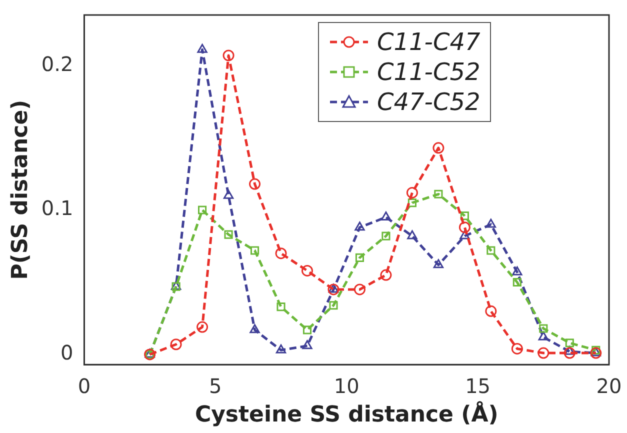 The width and height of the screenshot is (627, 433). What do you see at coordinates (609, 386) in the screenshot?
I see `x-tick-label: 20` at bounding box center [609, 386].